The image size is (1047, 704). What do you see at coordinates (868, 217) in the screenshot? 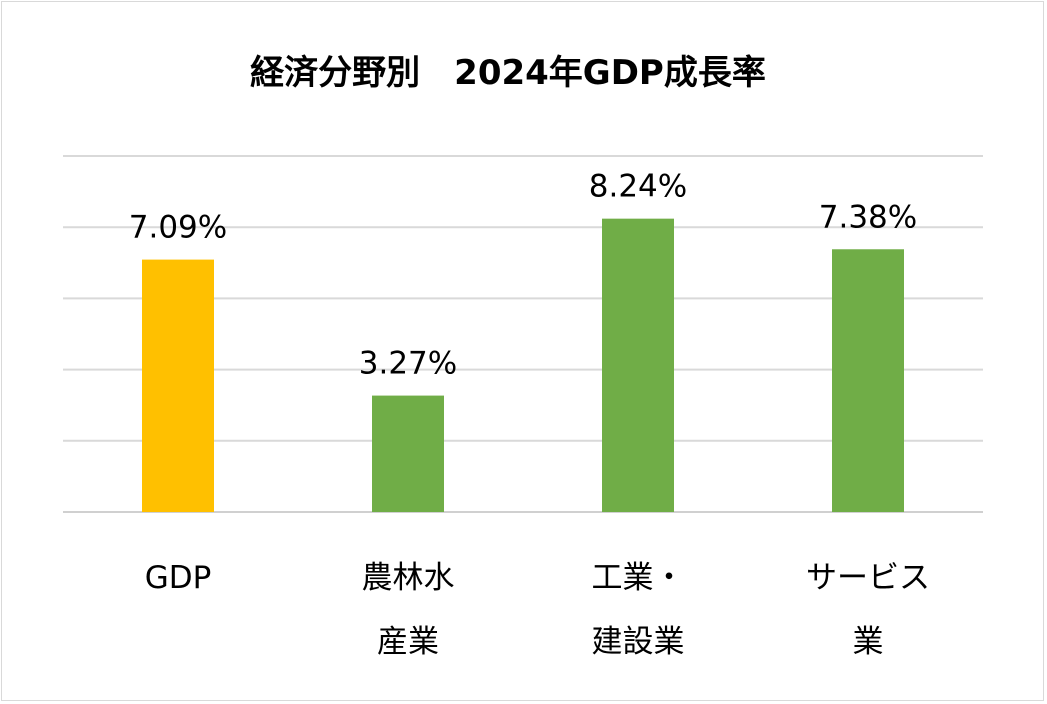
I see `data-label: 7.38%` at bounding box center [868, 217].